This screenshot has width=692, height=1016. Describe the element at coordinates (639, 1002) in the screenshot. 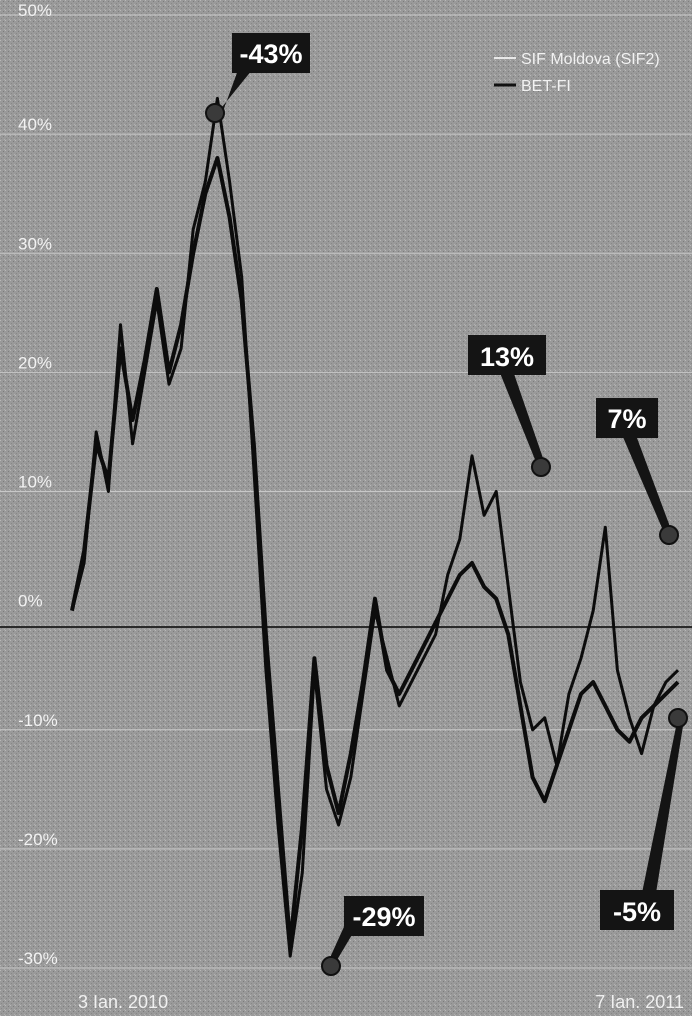

I see `x-end-label: 7 Ian. 2011` at that location.